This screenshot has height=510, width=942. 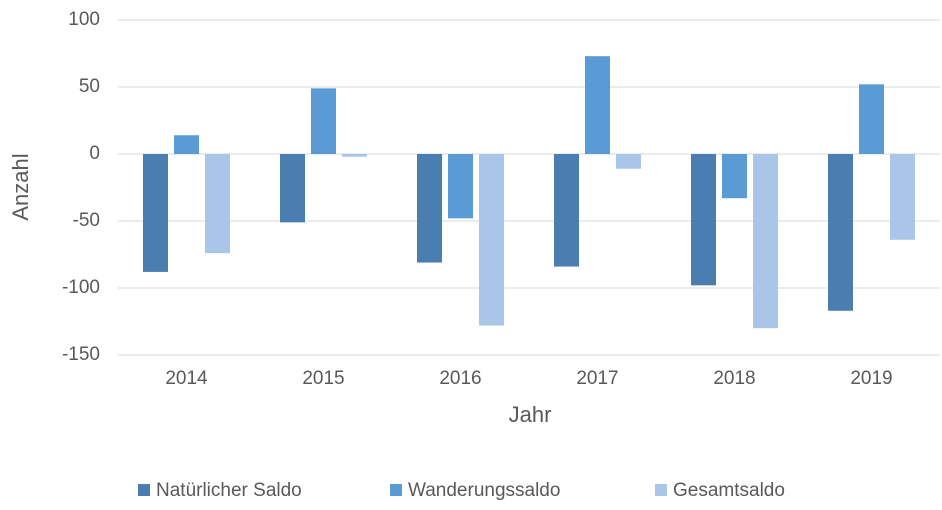 I want to click on y-tick-label: -100, so click(x=81, y=287).